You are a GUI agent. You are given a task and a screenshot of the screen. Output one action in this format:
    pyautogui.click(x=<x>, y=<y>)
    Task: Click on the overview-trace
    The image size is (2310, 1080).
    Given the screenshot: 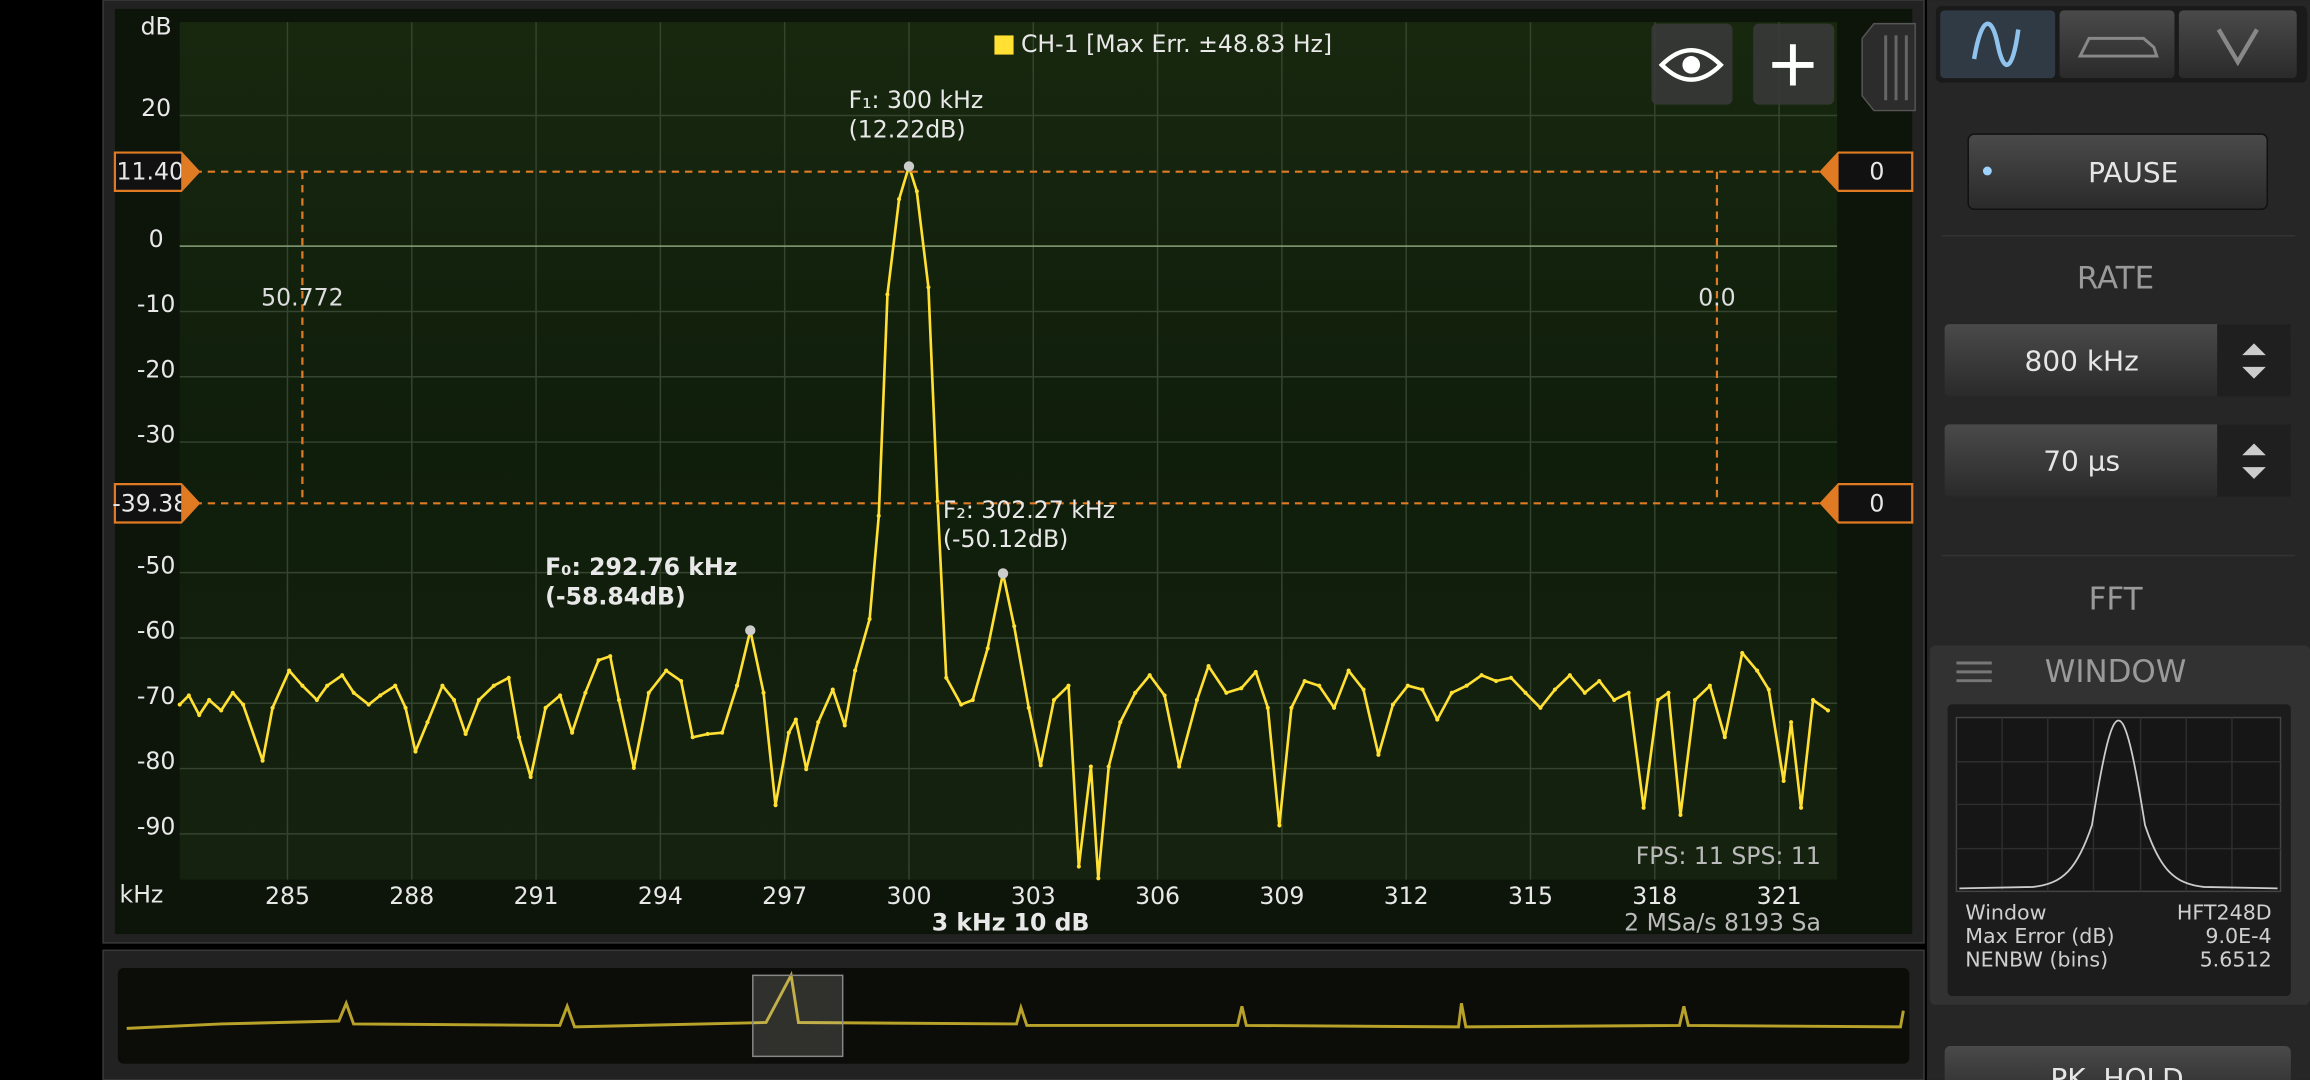 What is the action you would take?
    pyautogui.click(x=1015, y=1000)
    